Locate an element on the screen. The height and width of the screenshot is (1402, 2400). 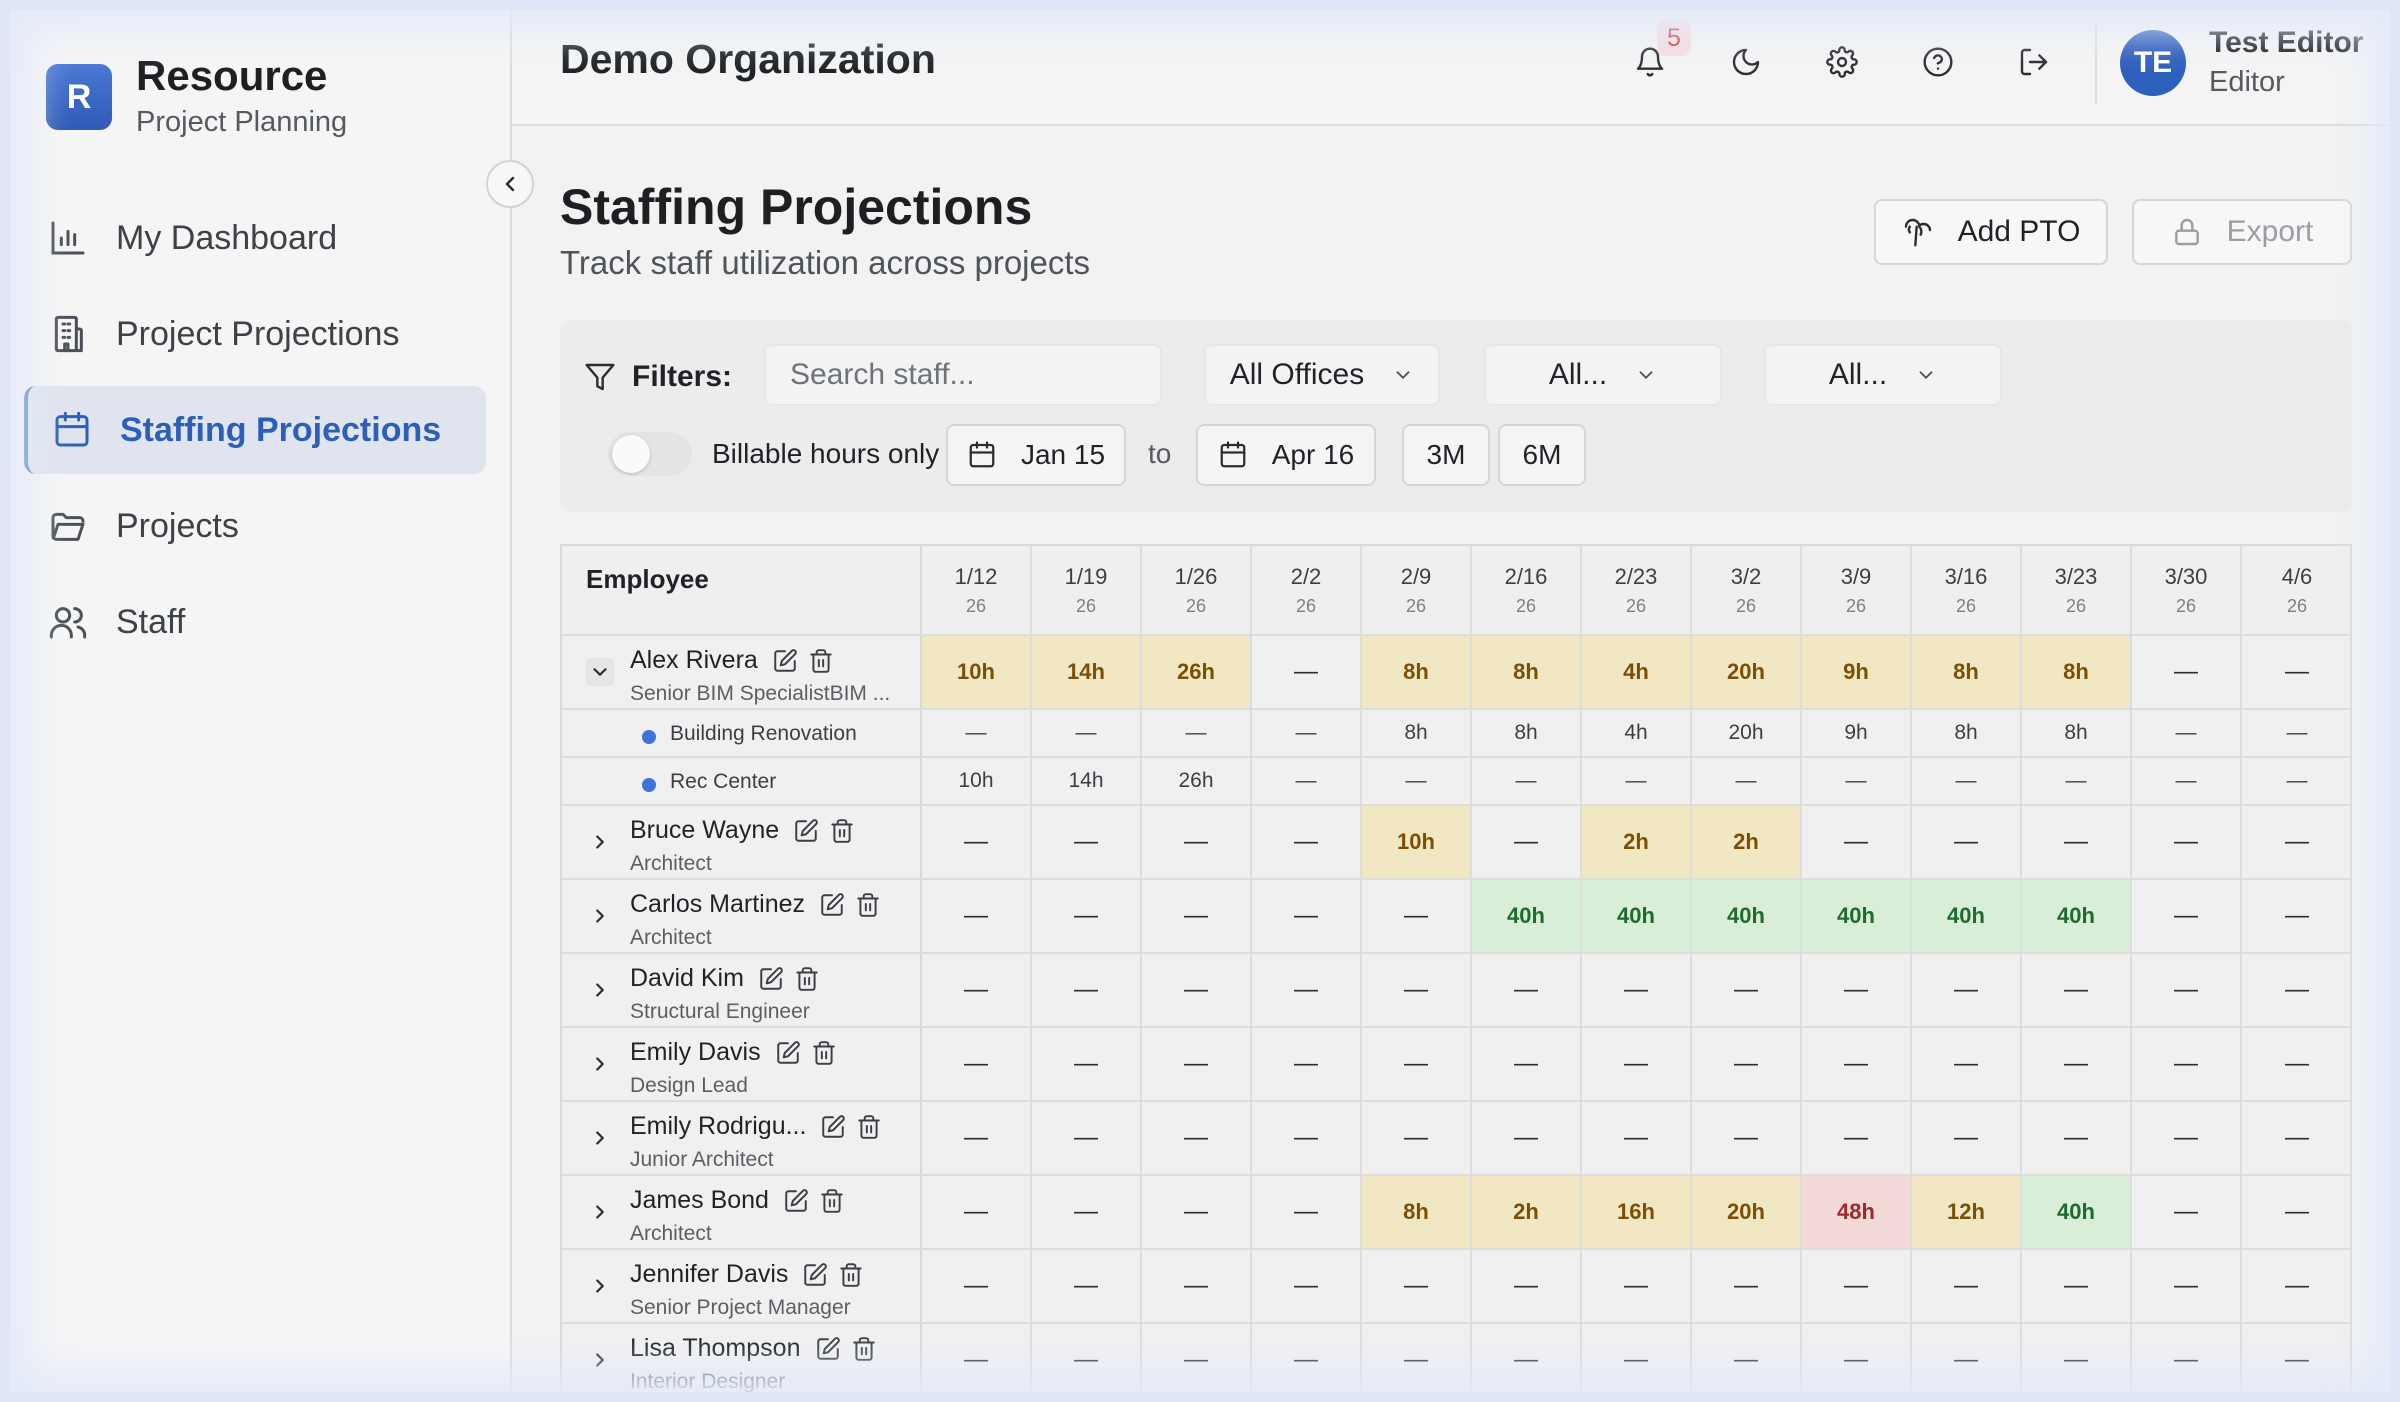
week-column-header: 1/19 26 is located at coordinates (1087, 590).